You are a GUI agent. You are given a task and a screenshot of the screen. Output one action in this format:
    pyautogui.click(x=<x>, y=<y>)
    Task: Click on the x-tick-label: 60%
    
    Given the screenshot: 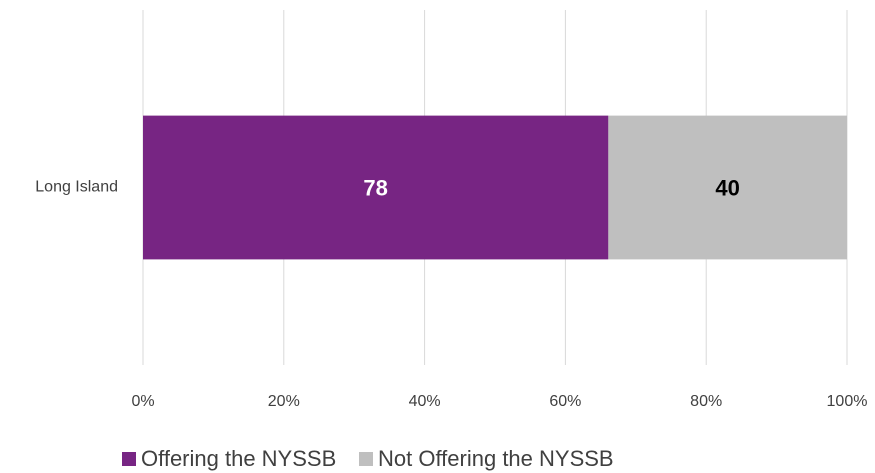 What is the action you would take?
    pyautogui.click(x=565, y=401)
    